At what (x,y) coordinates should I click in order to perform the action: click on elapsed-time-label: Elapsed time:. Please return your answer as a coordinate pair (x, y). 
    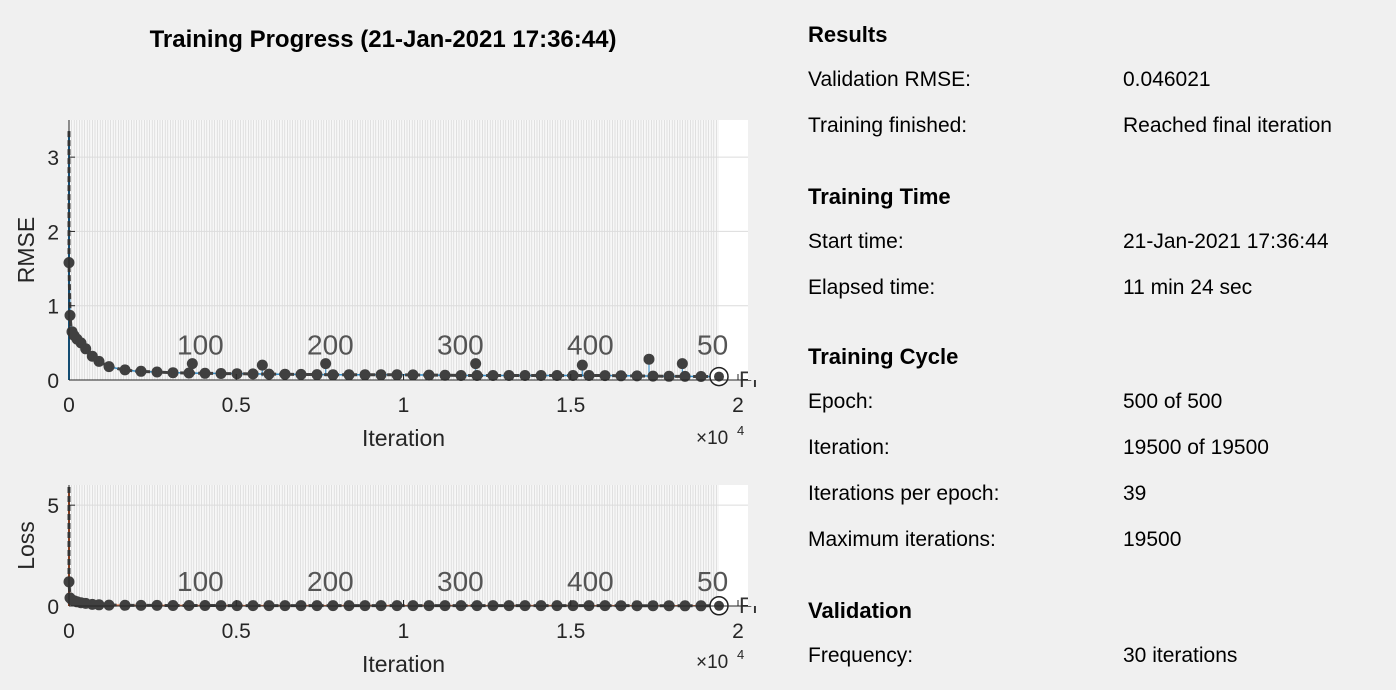
    Looking at the image, I should click on (872, 287).